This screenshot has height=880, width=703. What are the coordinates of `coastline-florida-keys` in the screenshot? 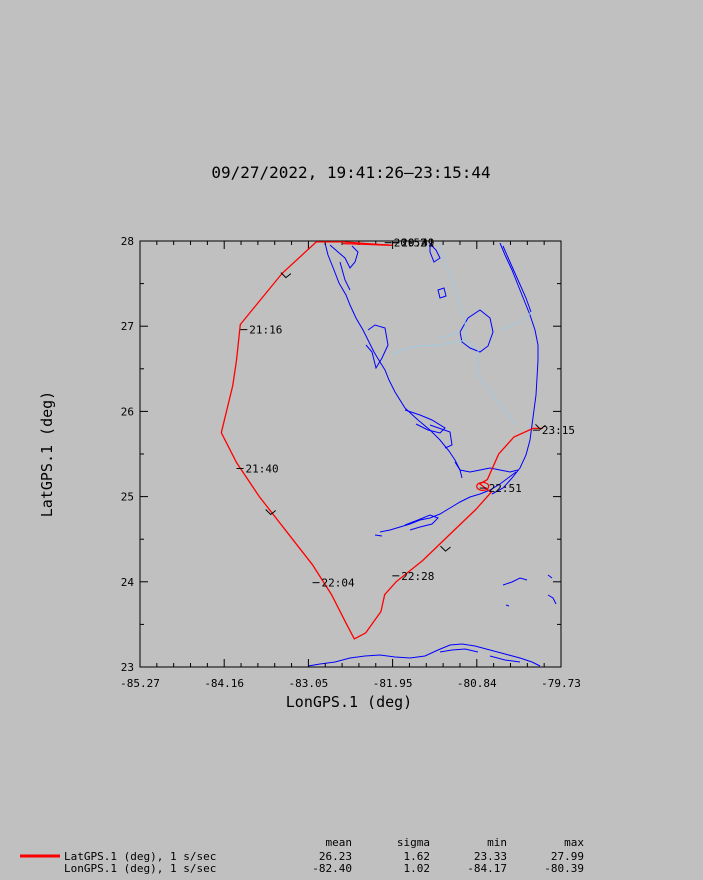 It's located at (448, 502).